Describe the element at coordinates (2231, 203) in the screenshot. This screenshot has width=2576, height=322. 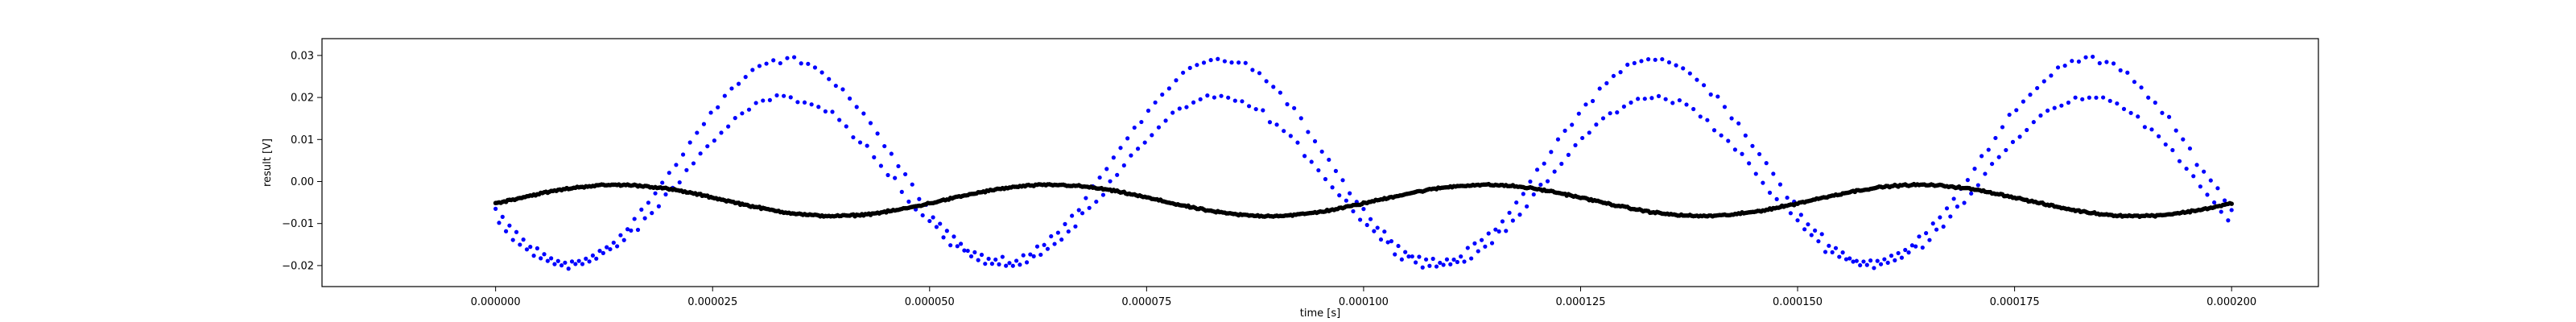
I see `black-series-point` at that location.